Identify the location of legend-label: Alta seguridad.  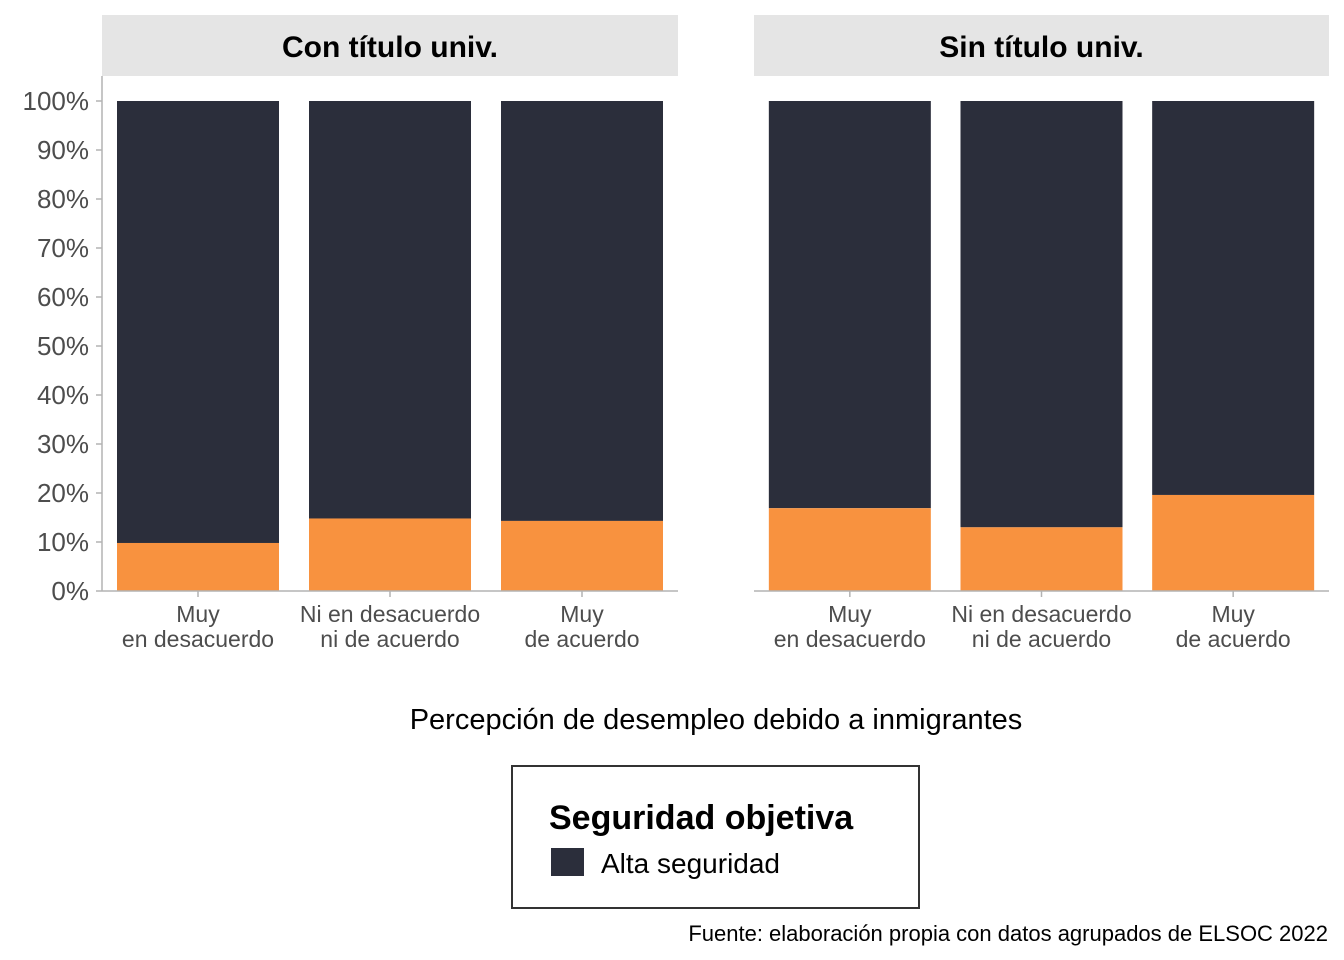
(690, 863).